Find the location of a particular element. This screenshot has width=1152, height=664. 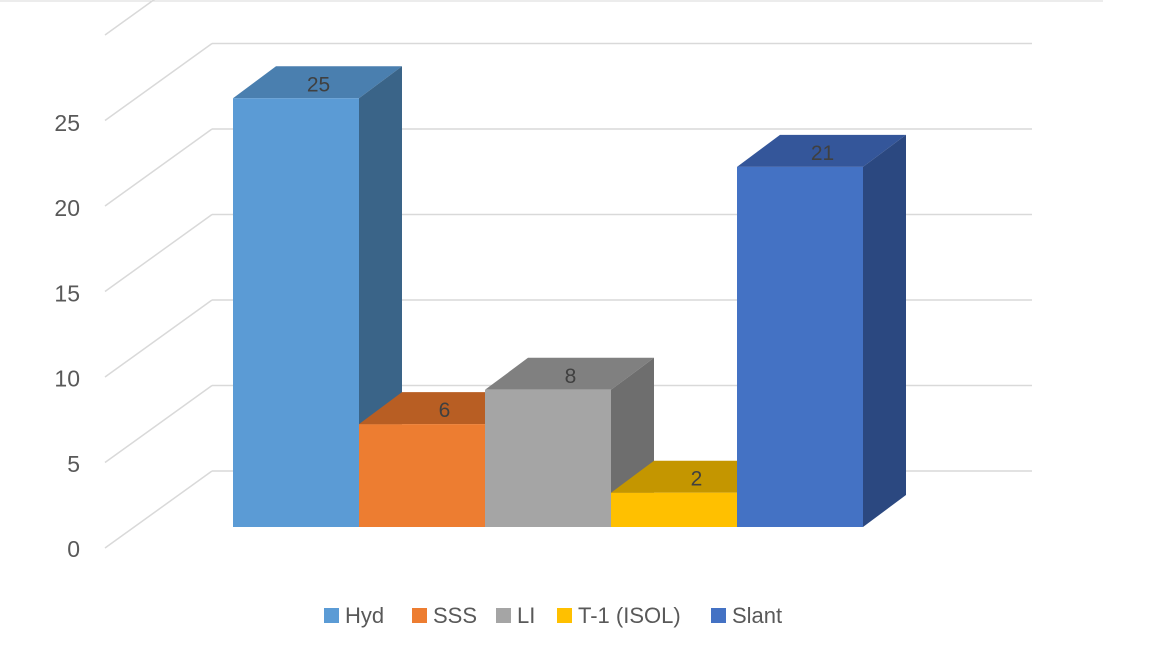

legend-item: Slant is located at coordinates (746, 615).